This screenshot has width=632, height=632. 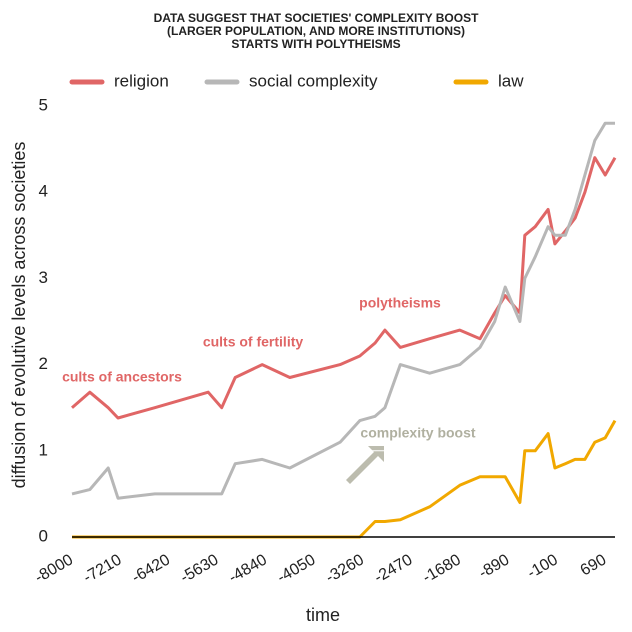 I want to click on y-tick-label: 4, so click(x=43, y=191).